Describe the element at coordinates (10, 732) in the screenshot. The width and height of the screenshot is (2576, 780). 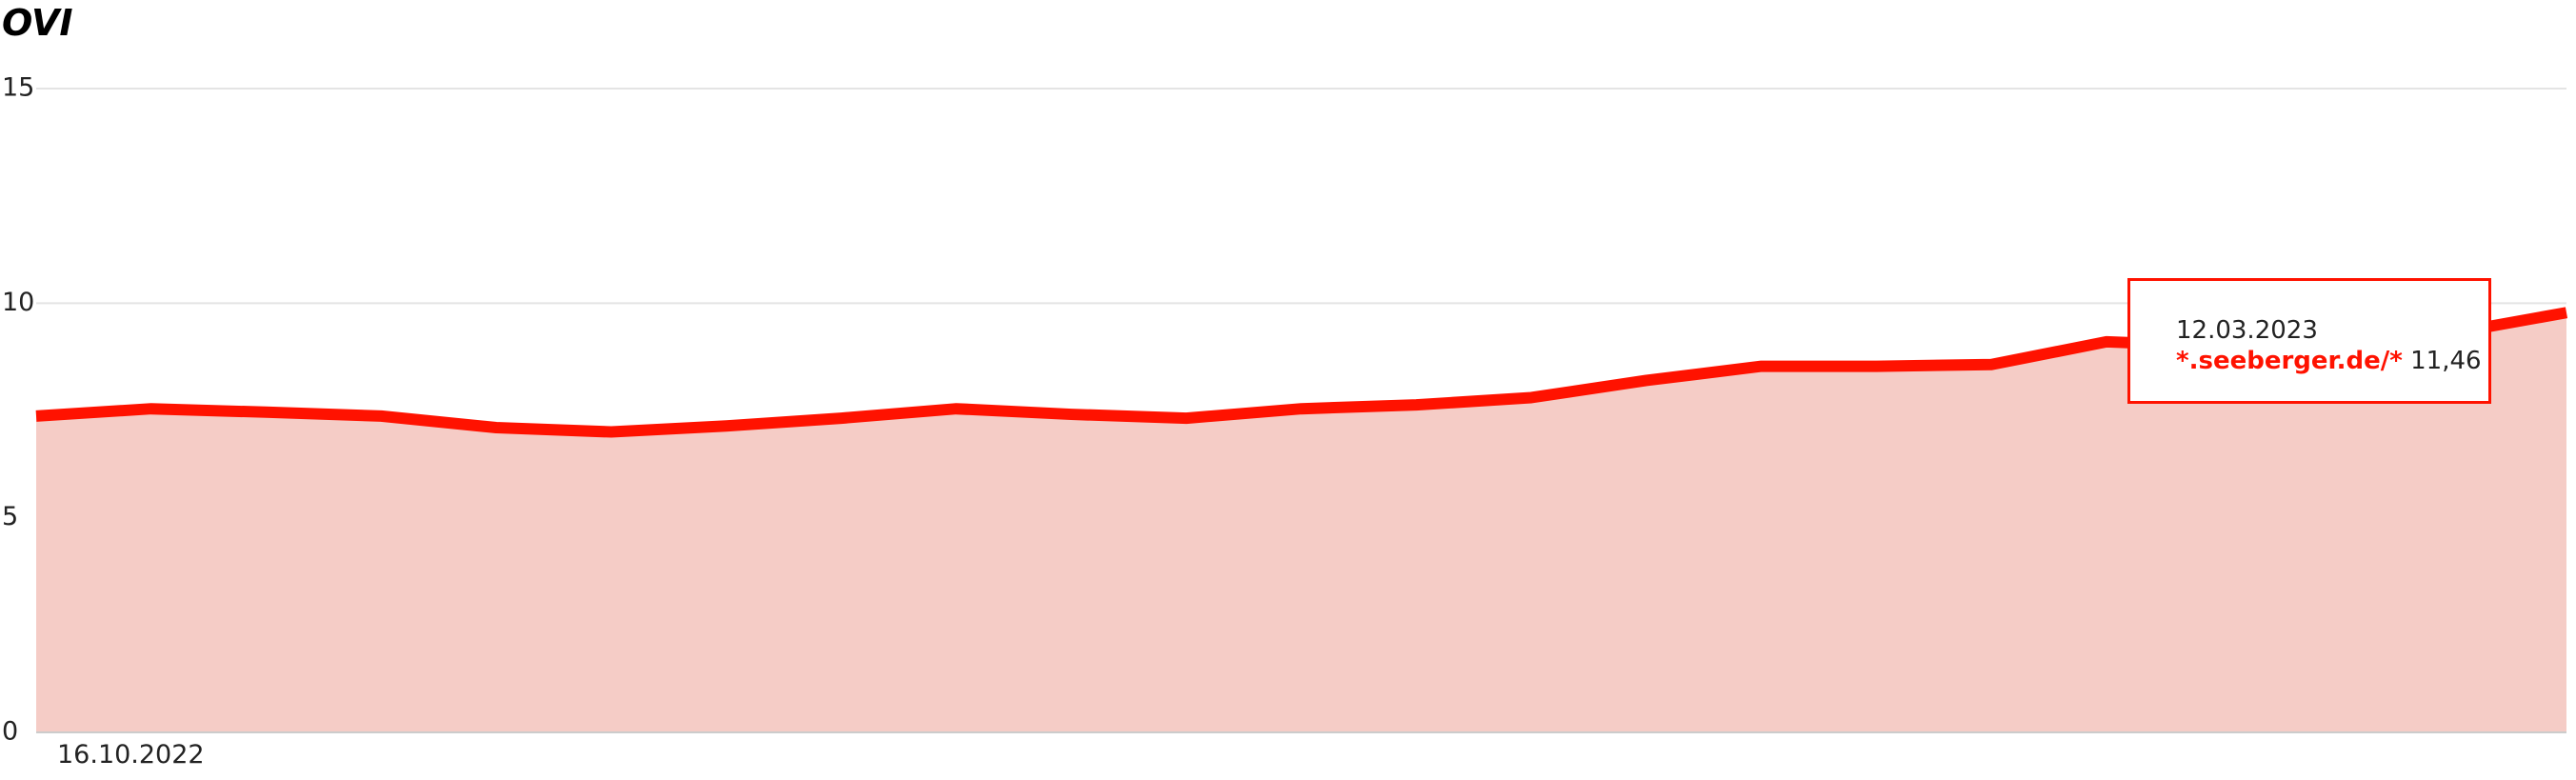
I see `y-tick-label: 0` at that location.